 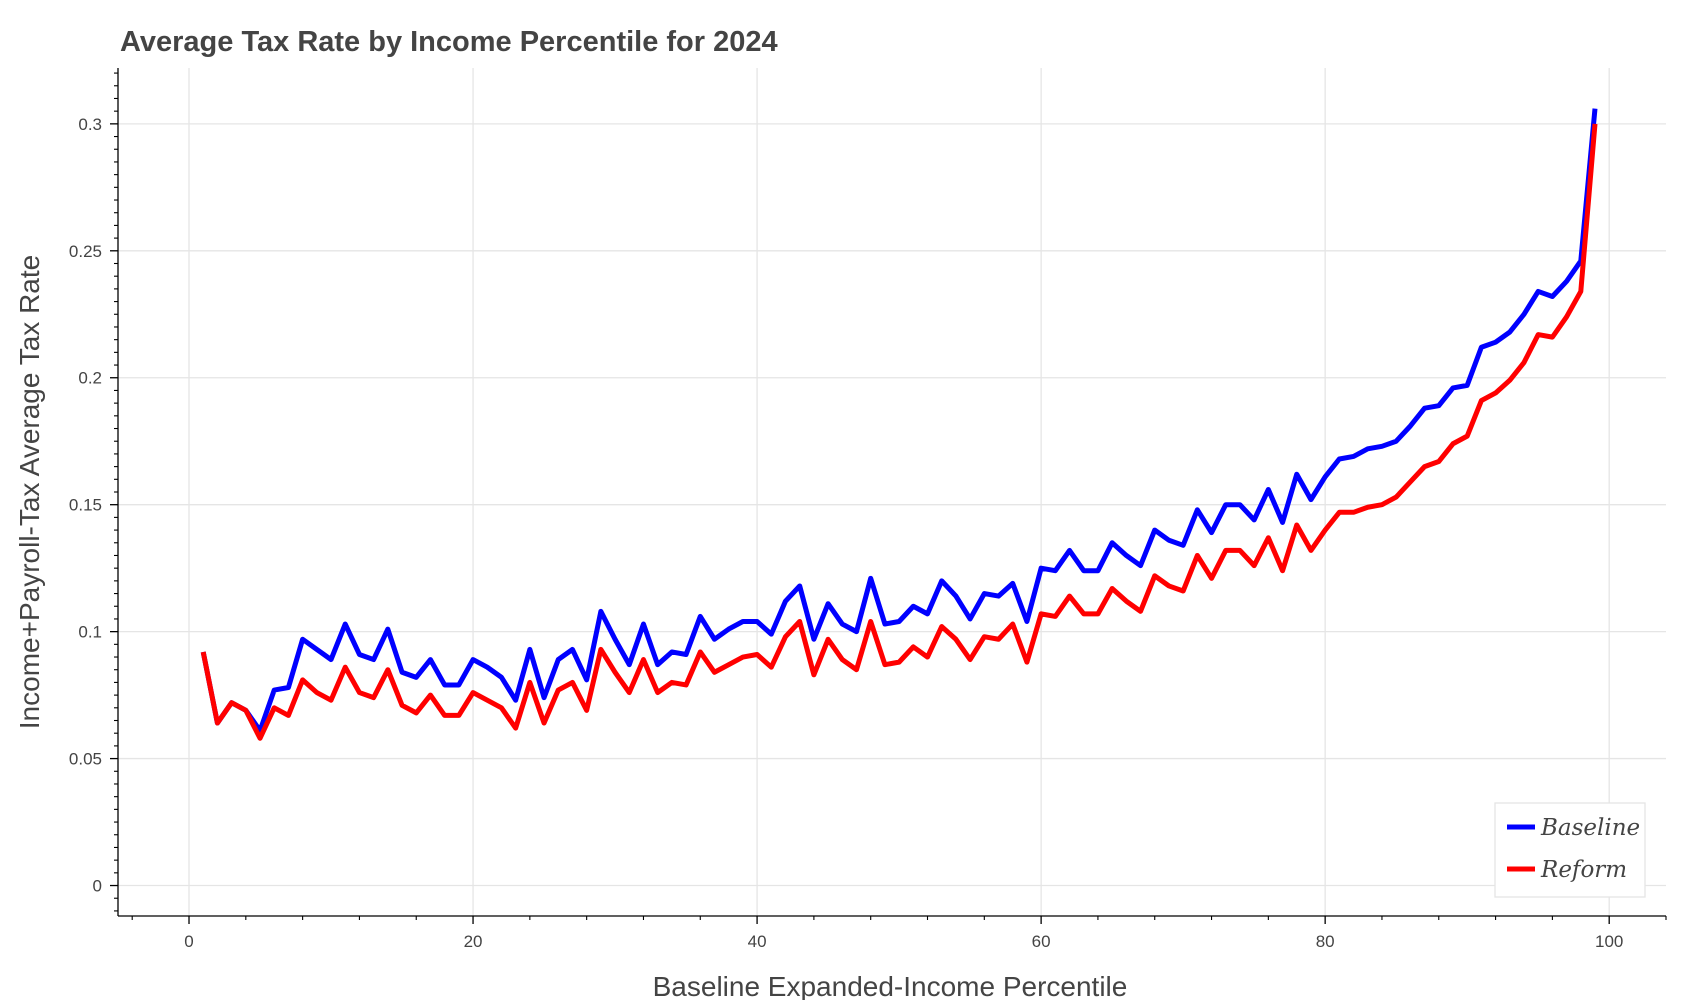 What do you see at coordinates (473, 941) in the screenshot?
I see `x-tick-label: 20` at bounding box center [473, 941].